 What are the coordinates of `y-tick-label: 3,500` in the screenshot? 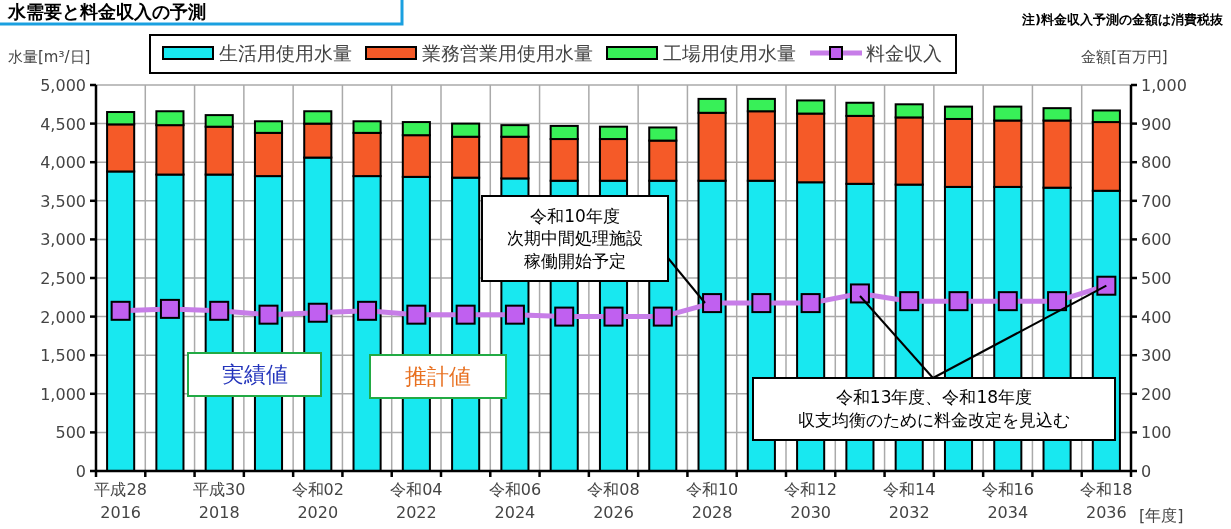 It's located at (63, 201).